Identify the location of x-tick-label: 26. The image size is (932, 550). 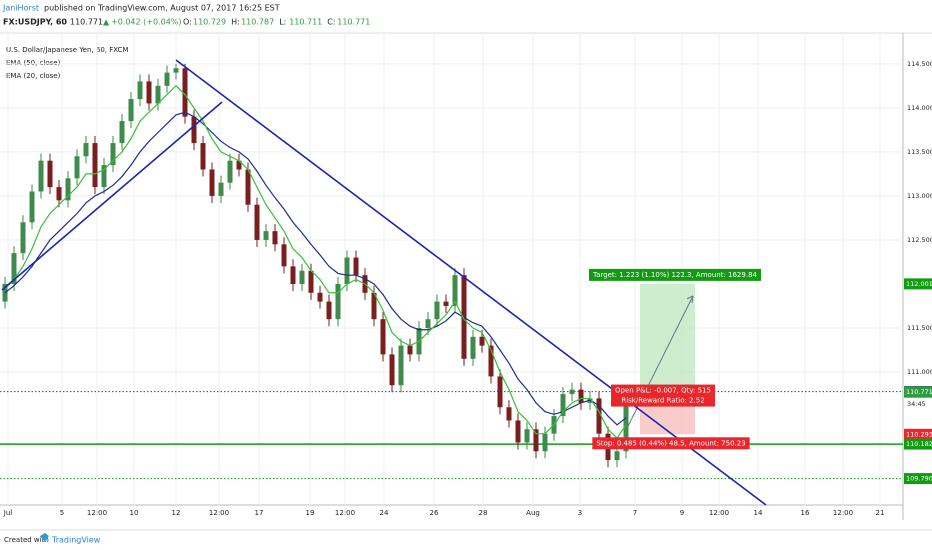
(434, 513).